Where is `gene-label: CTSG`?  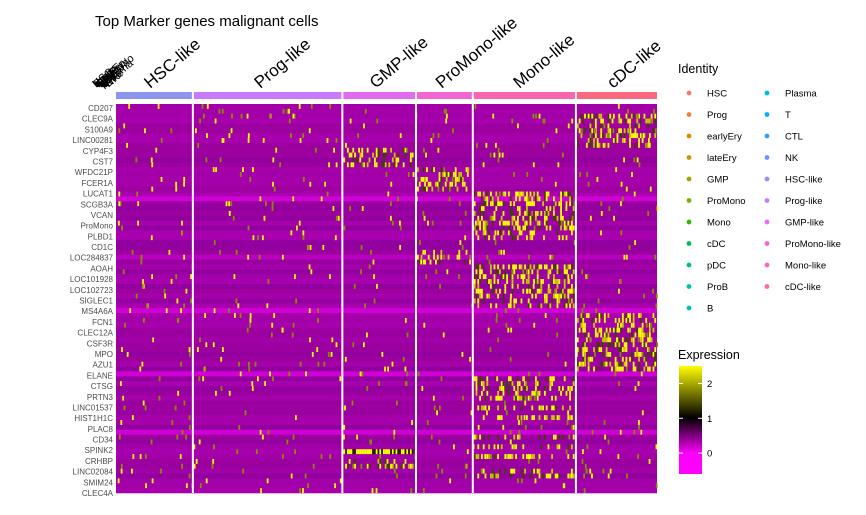 gene-label: CTSG is located at coordinates (102, 386).